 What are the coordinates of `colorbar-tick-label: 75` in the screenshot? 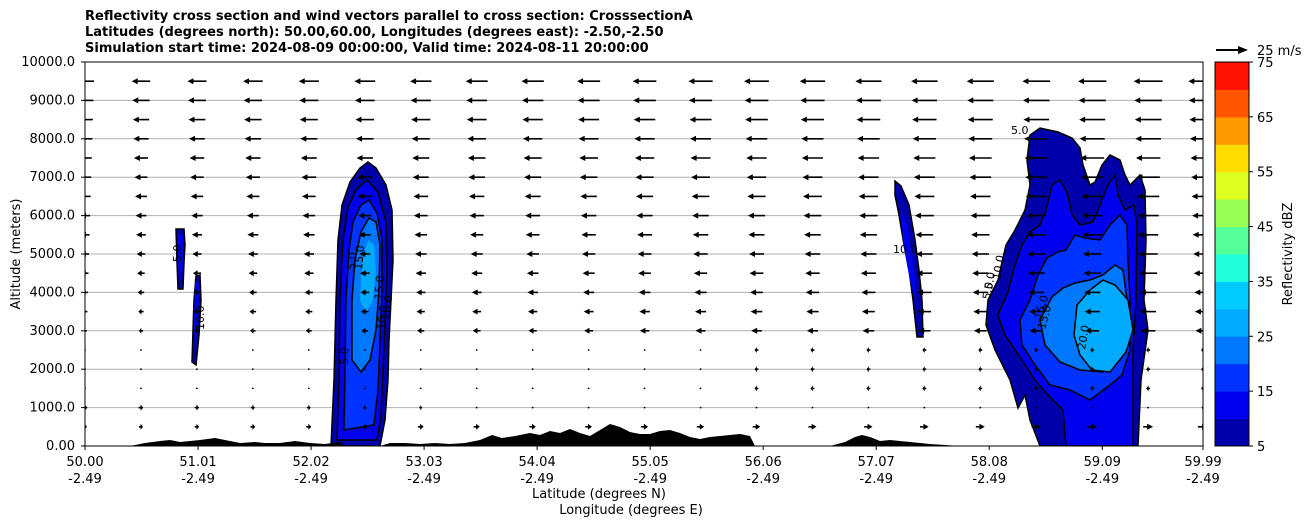 It's located at (1265, 63).